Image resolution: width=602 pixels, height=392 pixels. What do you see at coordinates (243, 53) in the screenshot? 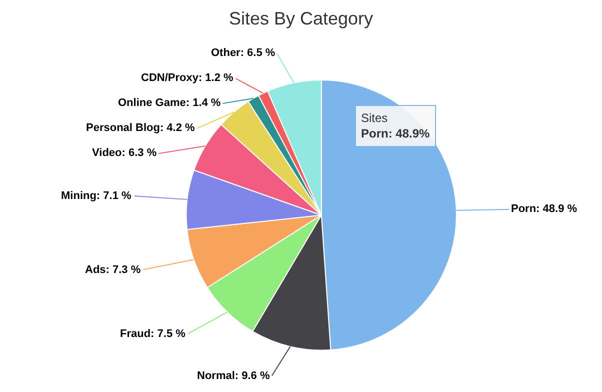
I see `slice-label: Other: 6.5 %` at bounding box center [243, 53].